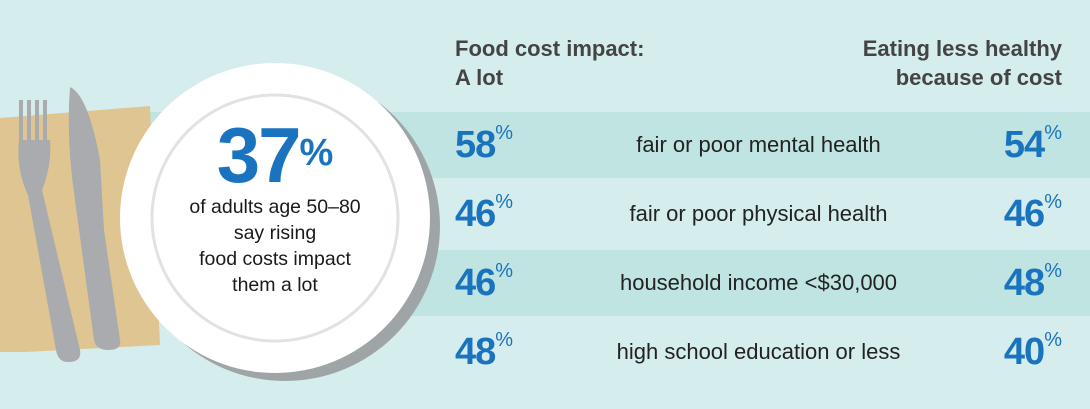  I want to click on row-label: high school education or less, so click(758, 351).